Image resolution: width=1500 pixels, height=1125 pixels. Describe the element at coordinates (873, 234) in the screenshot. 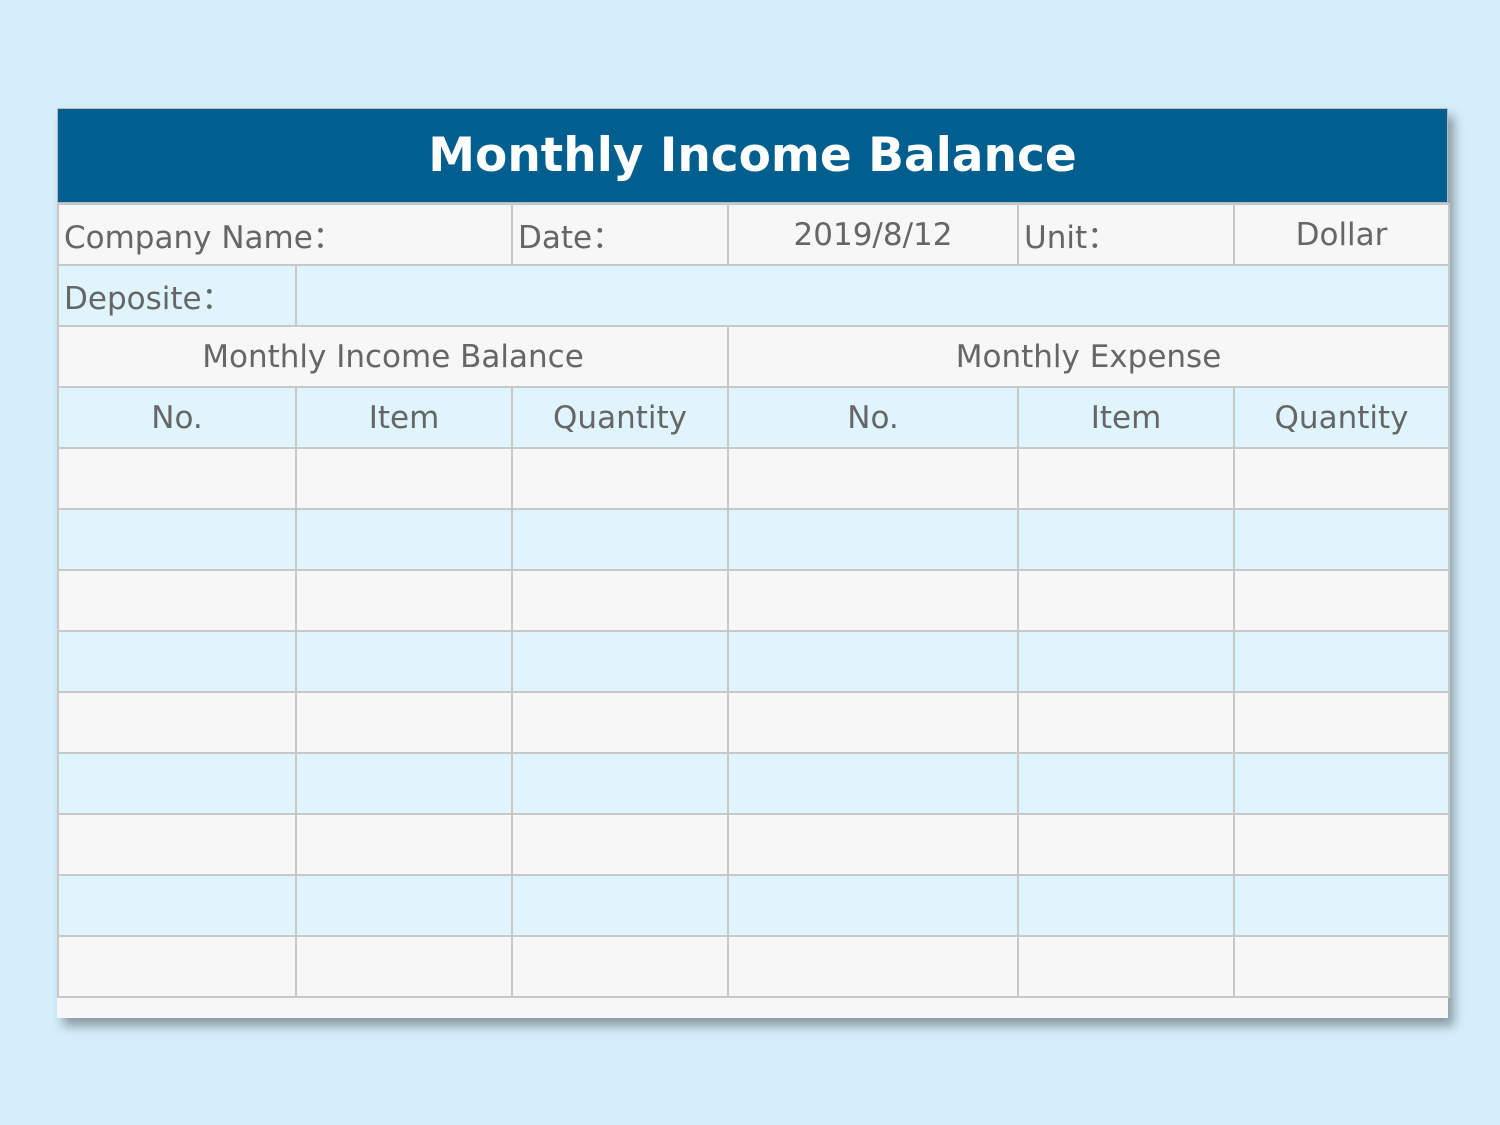

I see `date-value: 2019/8/12` at that location.